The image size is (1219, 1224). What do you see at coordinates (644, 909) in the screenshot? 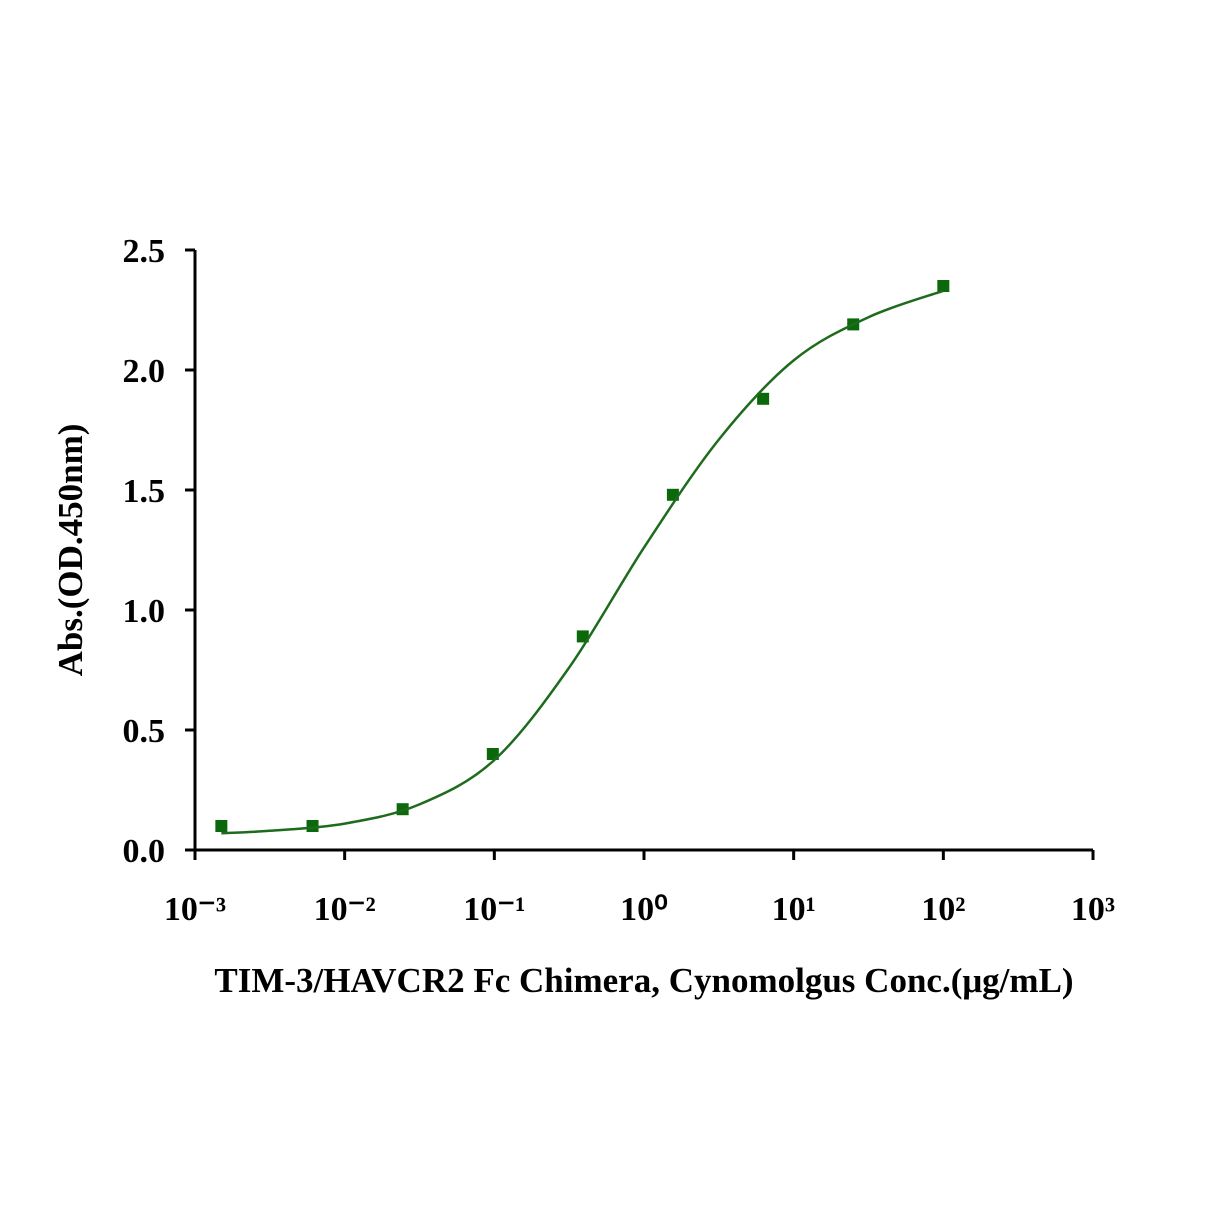
I see `x-tick-label: 10⁰` at bounding box center [644, 909].